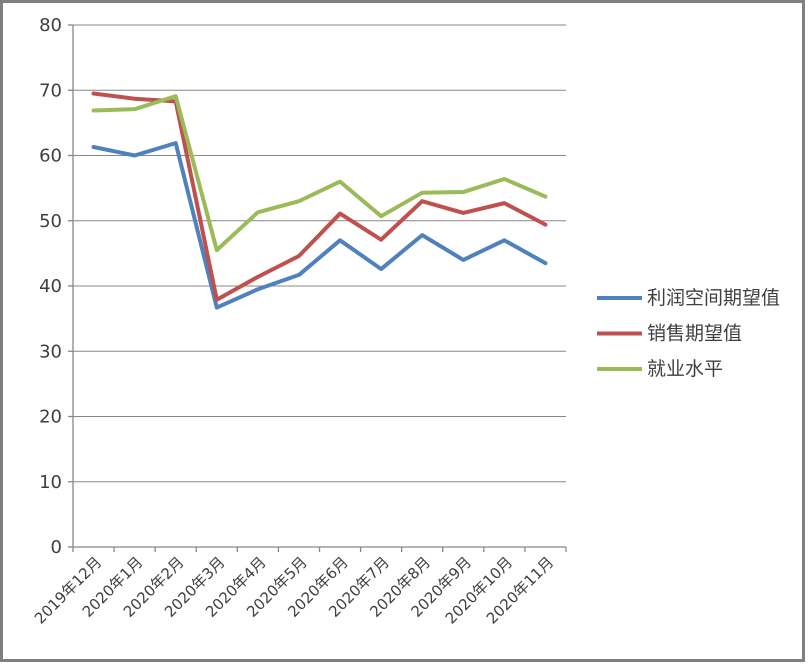 The height and width of the screenshot is (668, 810). Describe the element at coordinates (50, 156) in the screenshot. I see `y-axis-label: 60` at that location.